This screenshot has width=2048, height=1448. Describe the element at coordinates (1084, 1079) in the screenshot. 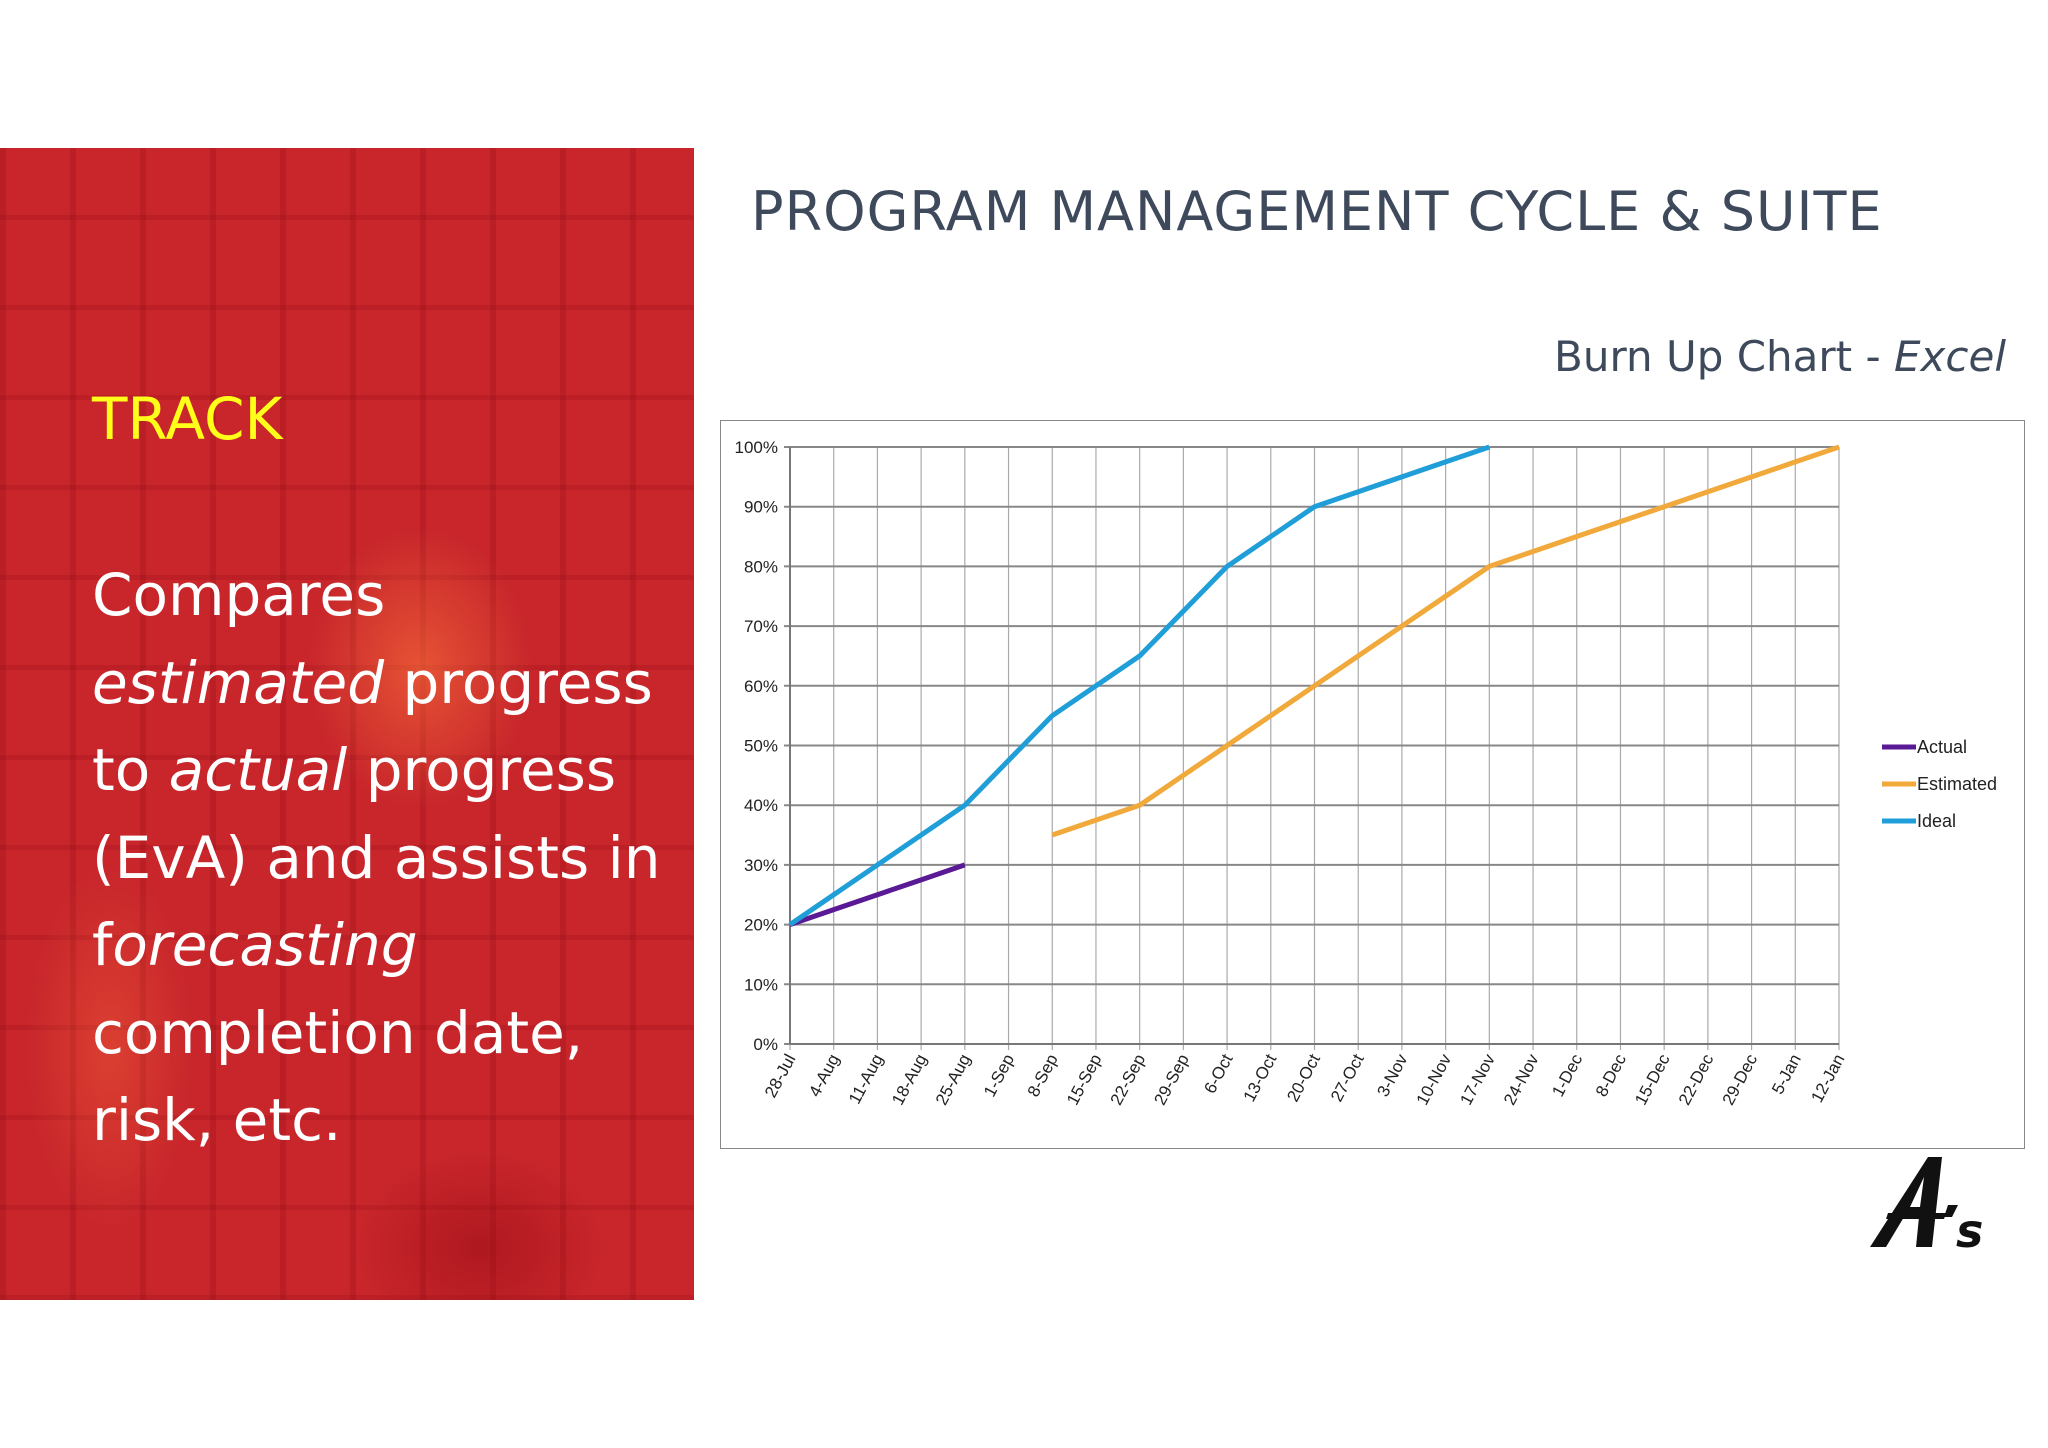

I see `x-tick-label: 15-Sep` at that location.